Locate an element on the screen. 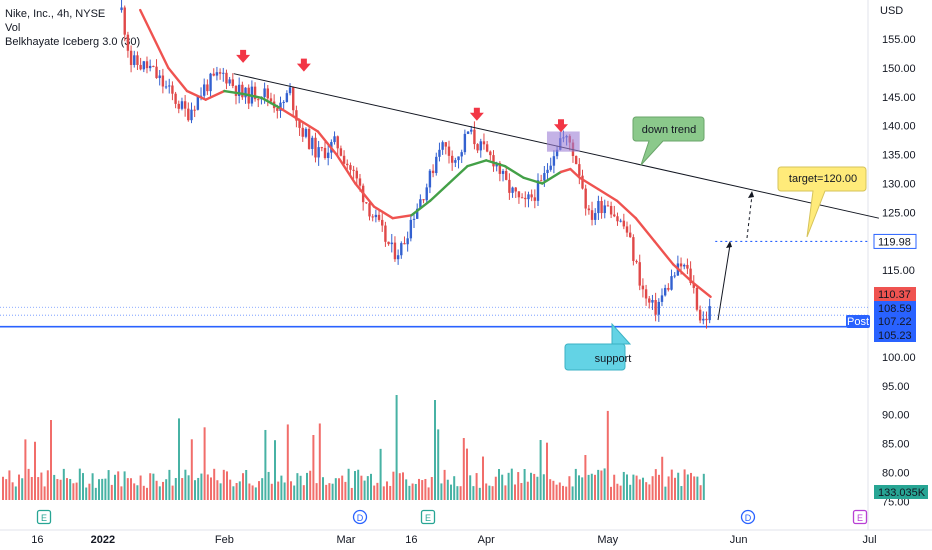 Image resolution: width=932 pixels, height=550 pixels. event-marker-circle is located at coordinates (360, 517).